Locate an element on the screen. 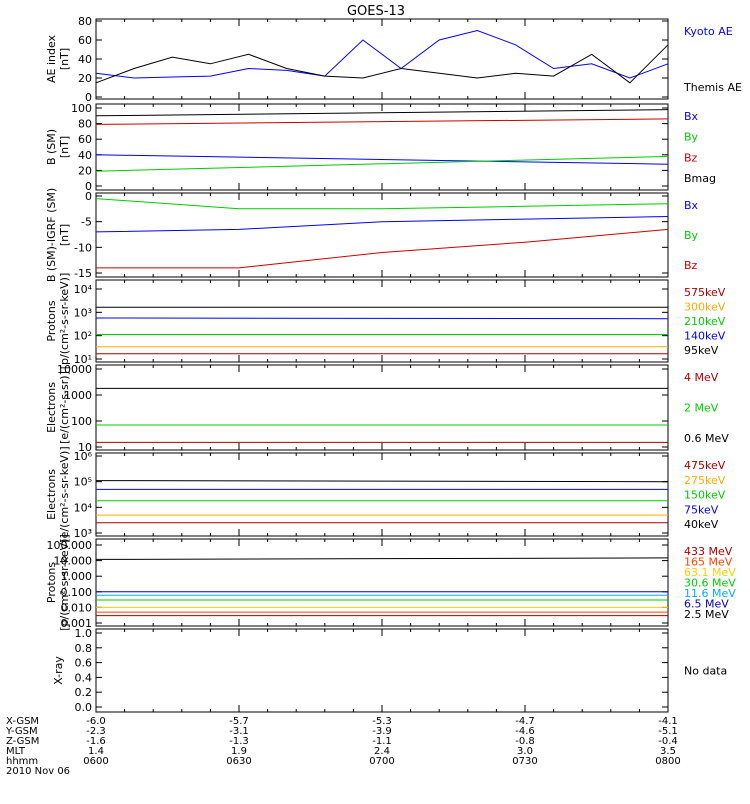 The image size is (750, 804). legend-entry: 300keV is located at coordinates (705, 307).